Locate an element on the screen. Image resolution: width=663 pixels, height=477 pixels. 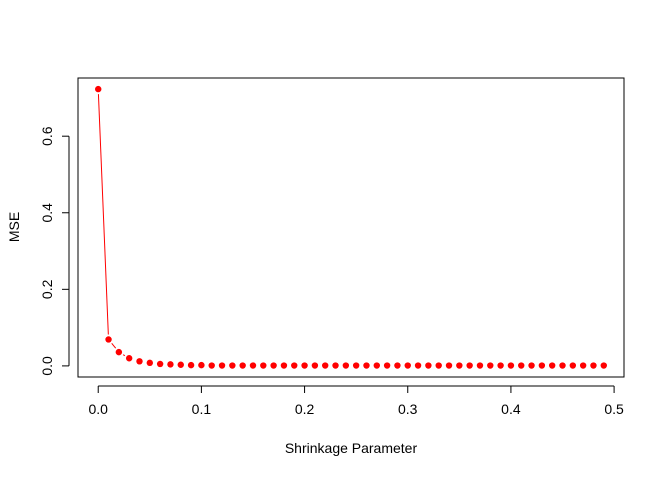
y-tick-label: 0.6 is located at coordinates (47, 136).